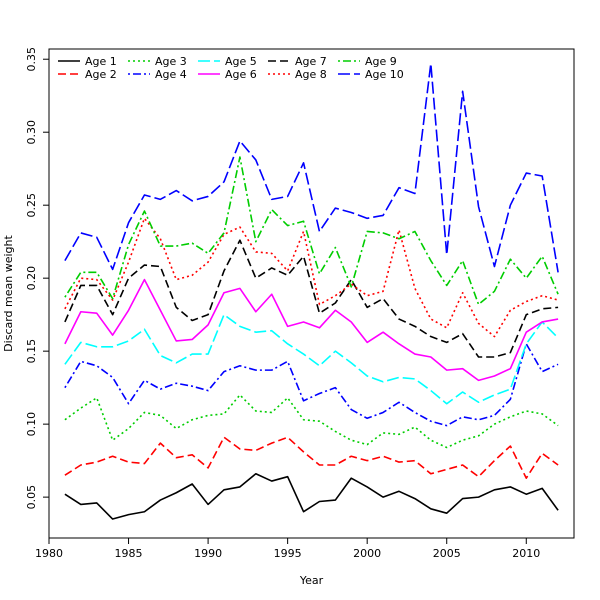 Image resolution: width=600 pixels, height=600 pixels. I want to click on y-tick-label: 0.15, so click(31, 351).